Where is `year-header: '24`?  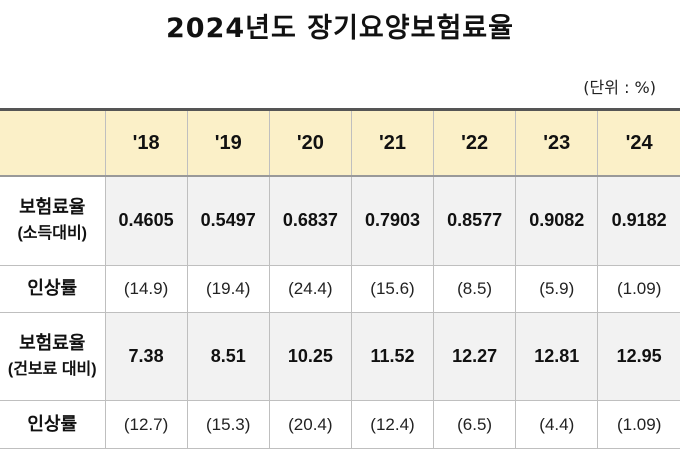 year-header: '24 is located at coordinates (638, 142).